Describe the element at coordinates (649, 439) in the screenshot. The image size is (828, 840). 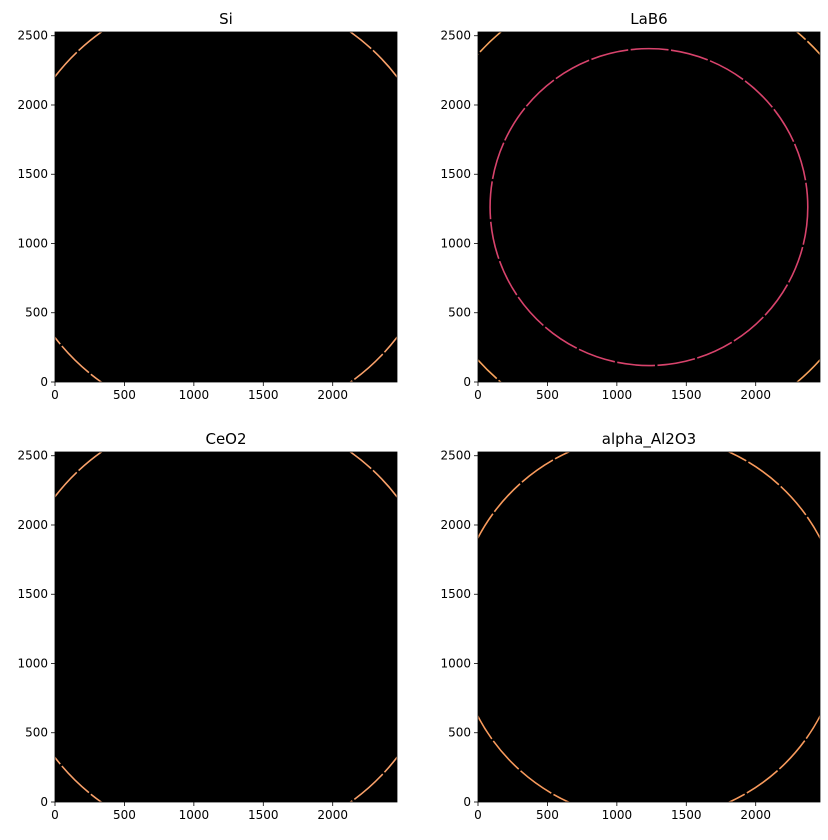
I see `subplot-title: alpha_Al2O3` at that location.